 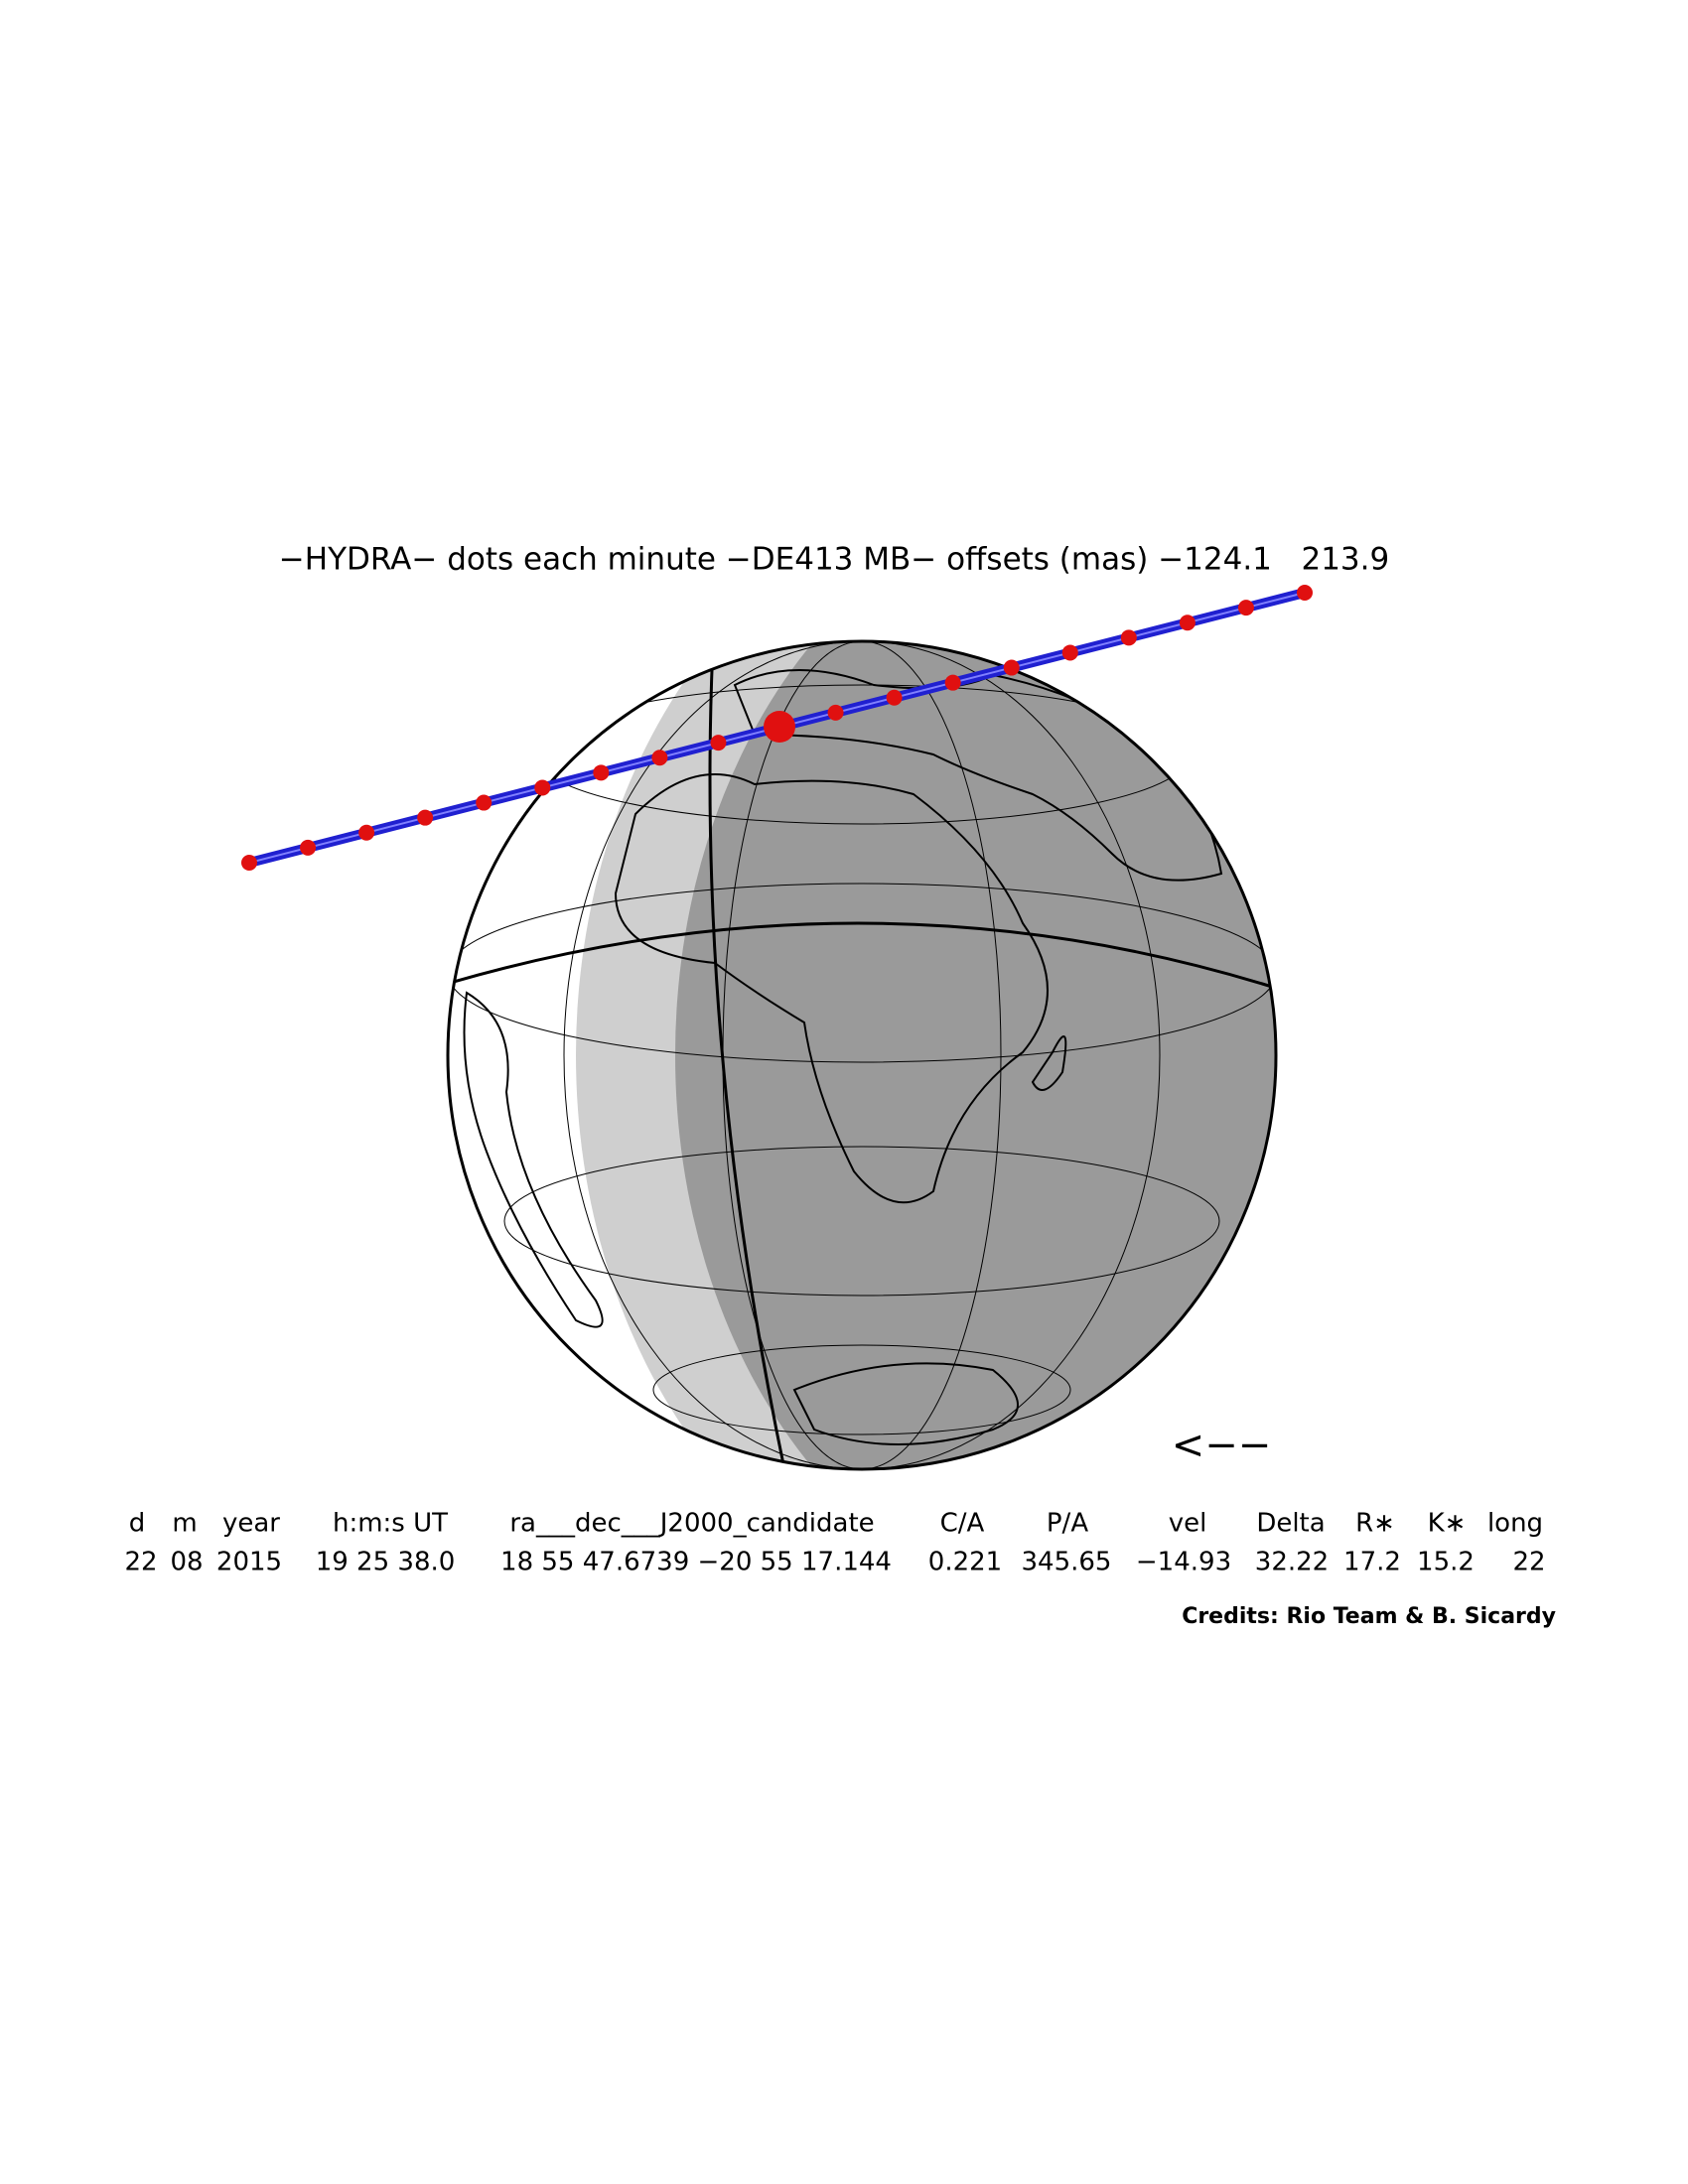 What do you see at coordinates (184, 1524) in the screenshot?
I see `table-header: m` at bounding box center [184, 1524].